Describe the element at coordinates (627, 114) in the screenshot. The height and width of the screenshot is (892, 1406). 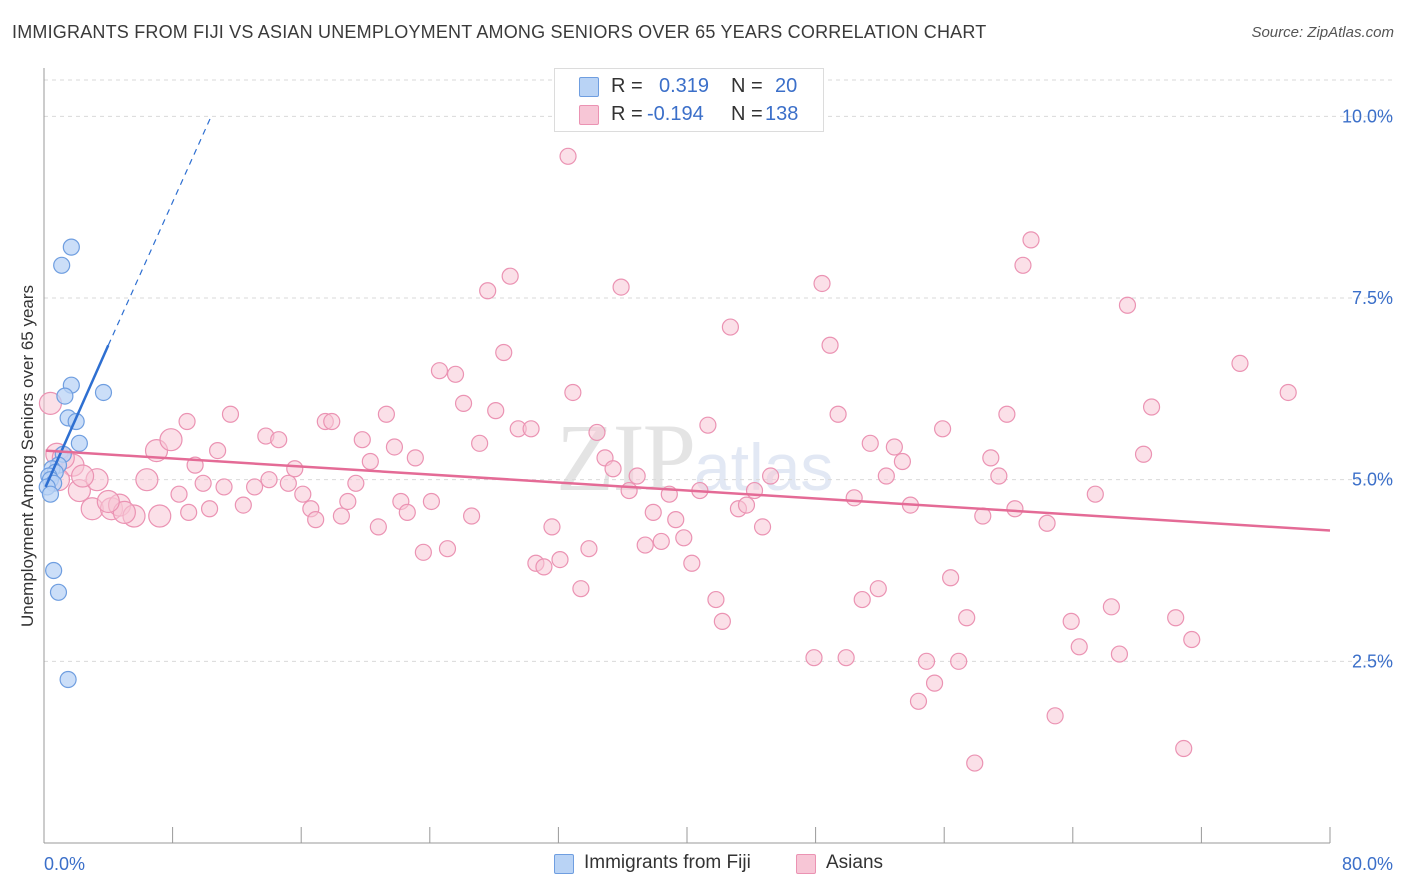
I see `legend-asians-r-label: R =` at that location.